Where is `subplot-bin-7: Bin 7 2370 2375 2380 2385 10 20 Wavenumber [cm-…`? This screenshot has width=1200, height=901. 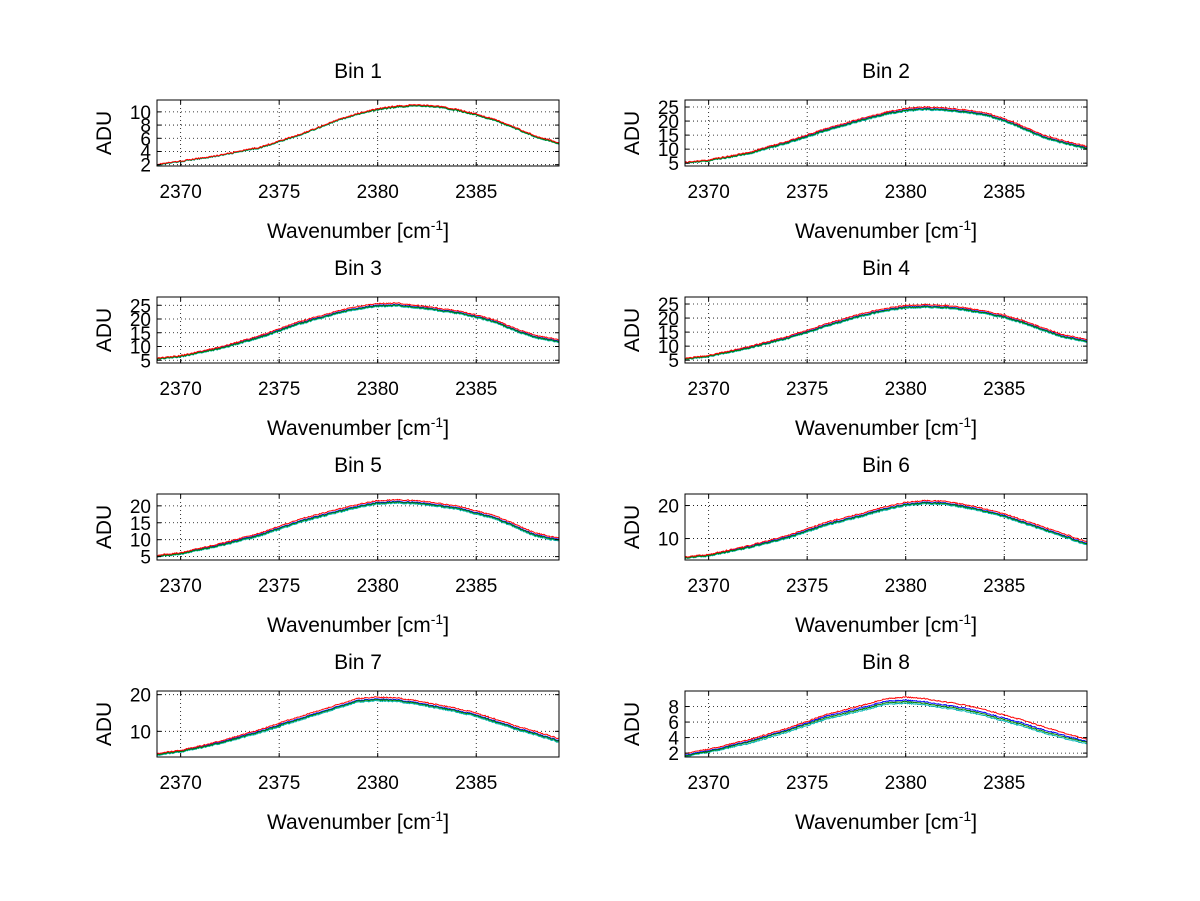 subplot-bin-7: Bin 7 2370 2375 2380 2385 10 20 Wavenumber [cm-… is located at coordinates (326, 742).